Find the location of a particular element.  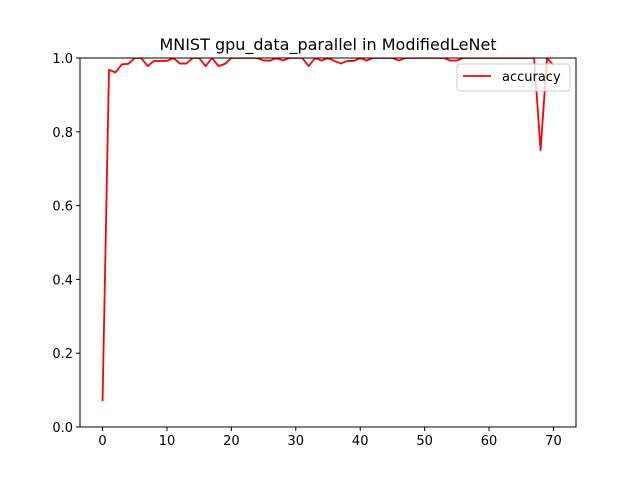

x-tick-label: 0 is located at coordinates (102, 441).